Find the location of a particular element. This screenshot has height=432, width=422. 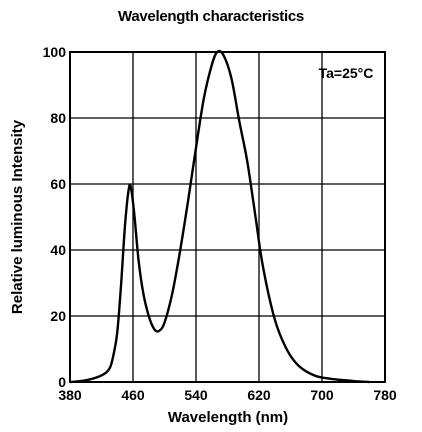

y-tick-label: 40 is located at coordinates (58, 250).